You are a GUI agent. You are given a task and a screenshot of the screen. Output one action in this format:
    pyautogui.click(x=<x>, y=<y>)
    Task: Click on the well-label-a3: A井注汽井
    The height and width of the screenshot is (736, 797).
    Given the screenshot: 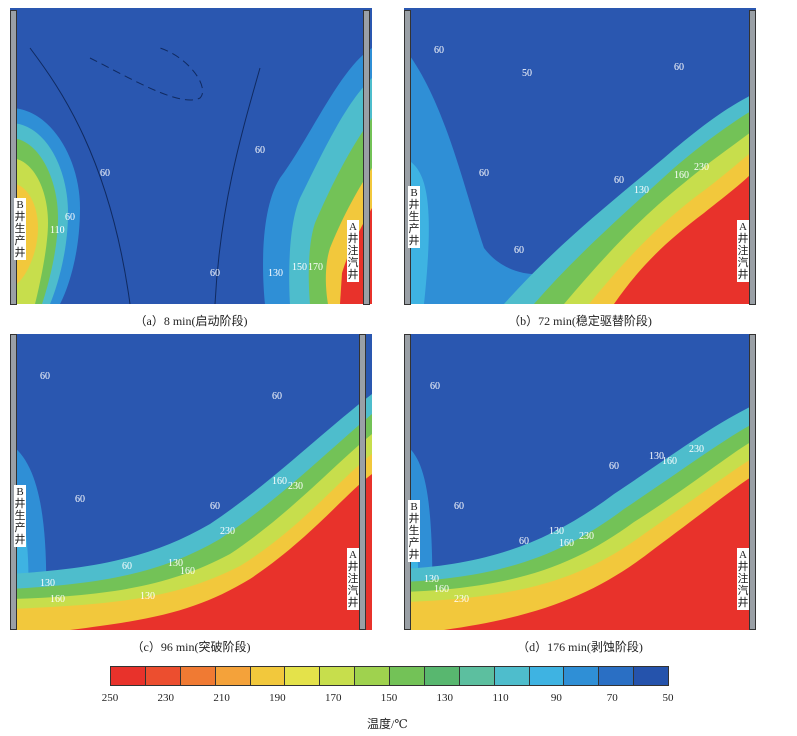 What is the action you would take?
    pyautogui.click(x=353, y=579)
    